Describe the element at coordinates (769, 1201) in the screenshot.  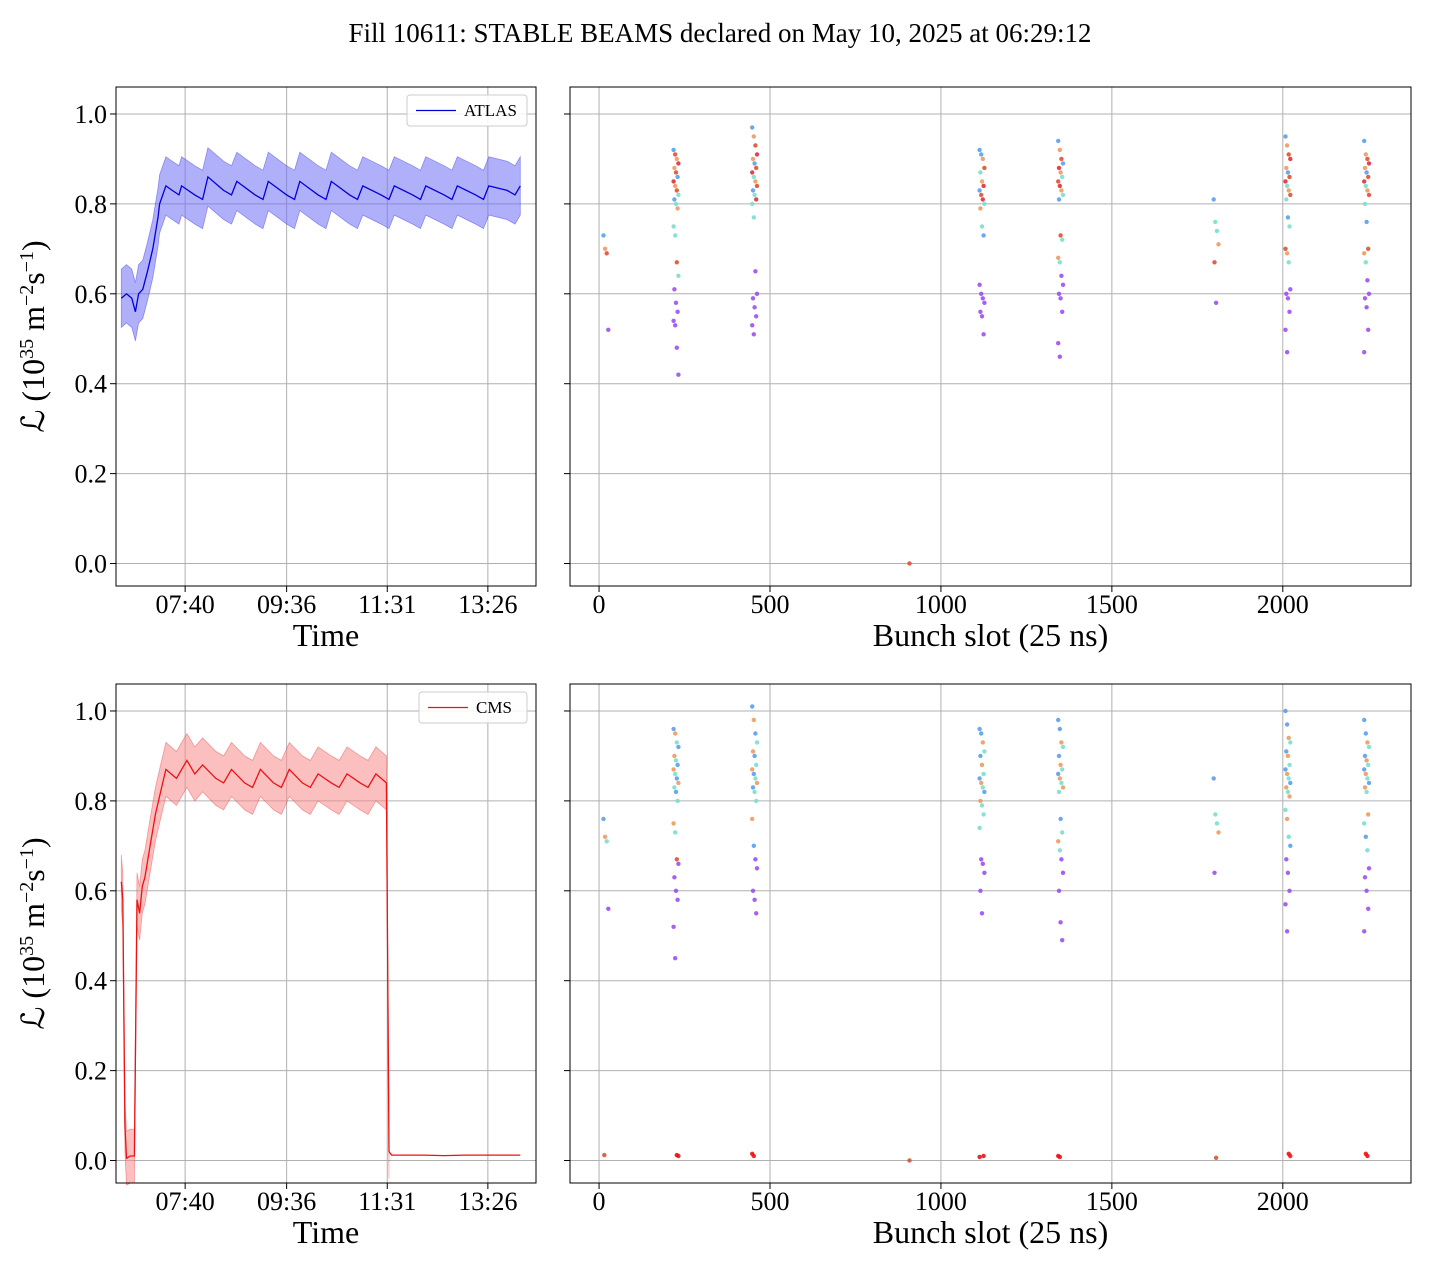
I see `x-tick-label: 500` at that location.